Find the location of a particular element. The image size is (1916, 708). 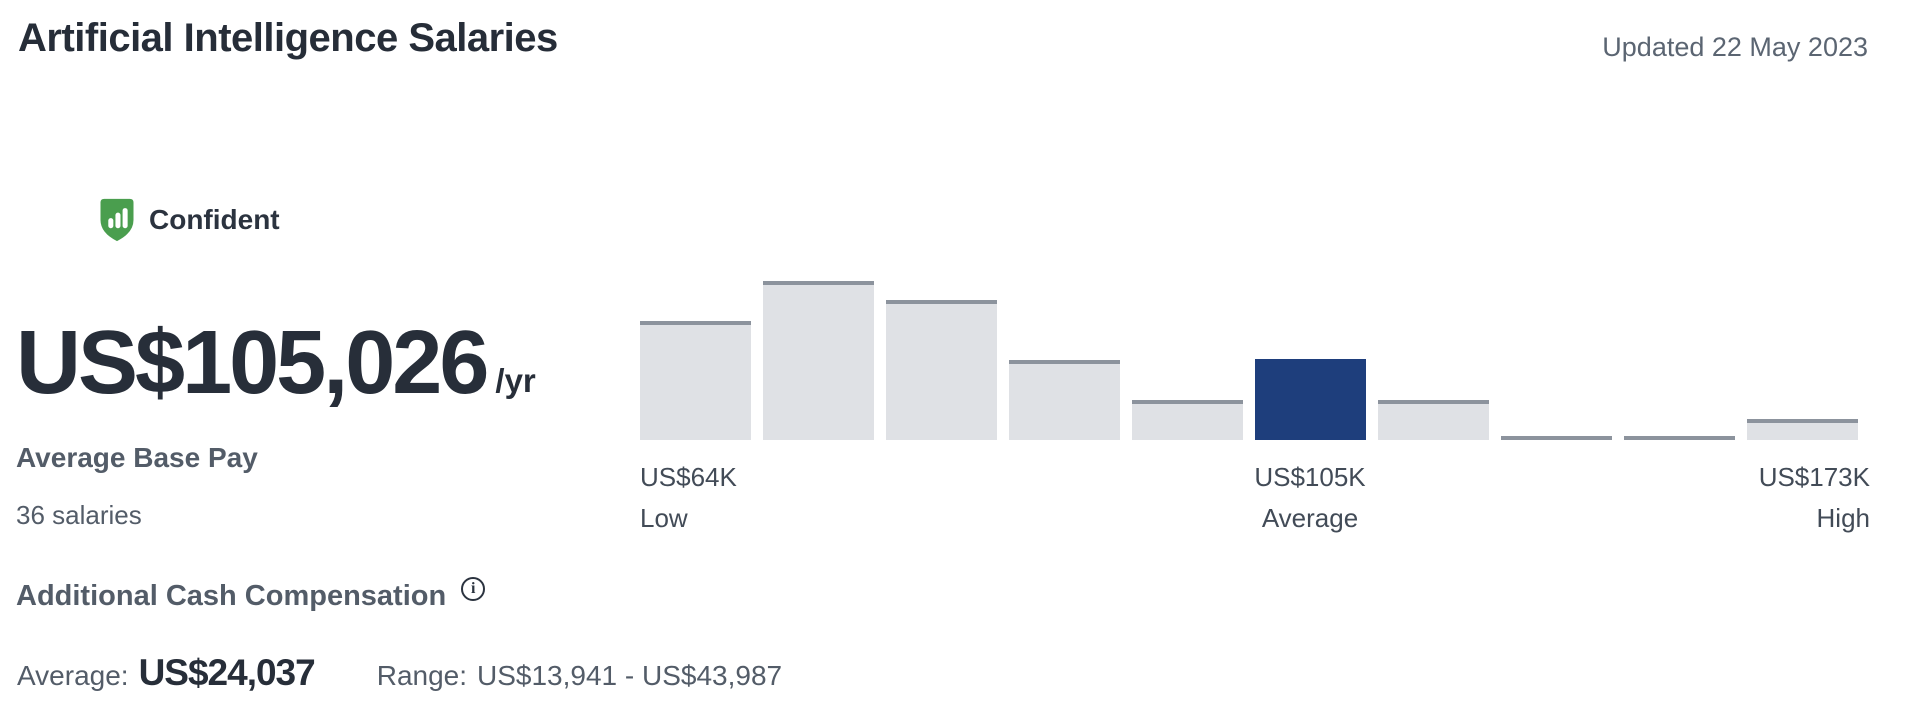

high-value: US$173K is located at coordinates (1814, 477).